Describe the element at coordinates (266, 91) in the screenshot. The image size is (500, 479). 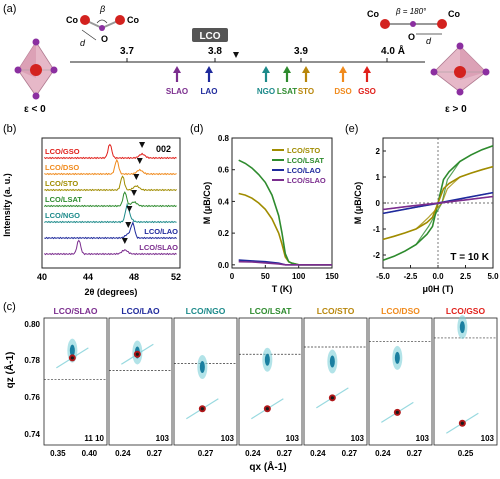
I see `substrate-label: NGO` at that location.